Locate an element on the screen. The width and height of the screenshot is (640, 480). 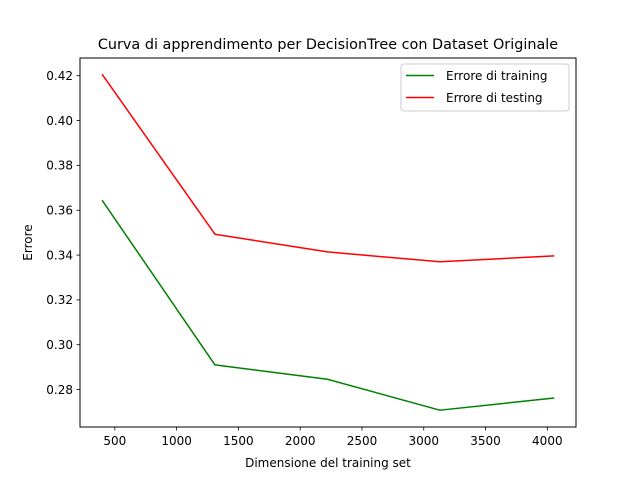
legend-label: Errore di testing is located at coordinates (494, 98).